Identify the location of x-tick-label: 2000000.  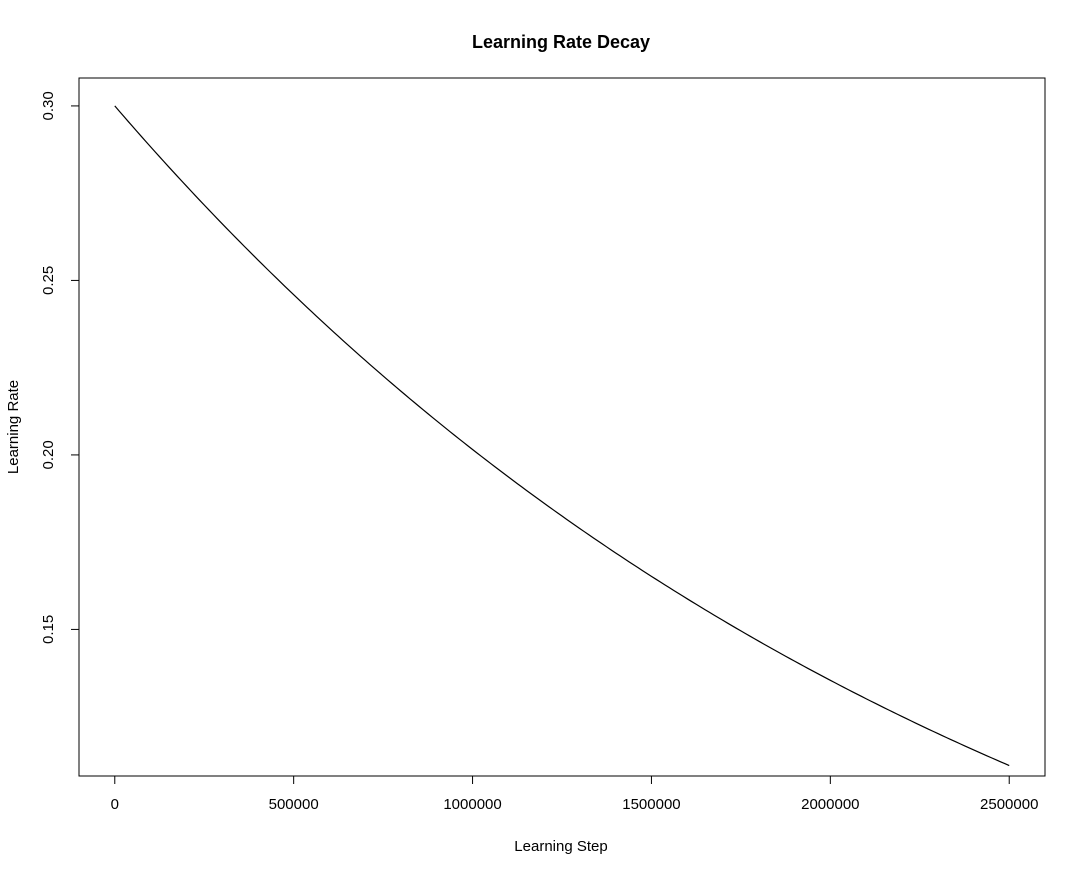
(830, 804).